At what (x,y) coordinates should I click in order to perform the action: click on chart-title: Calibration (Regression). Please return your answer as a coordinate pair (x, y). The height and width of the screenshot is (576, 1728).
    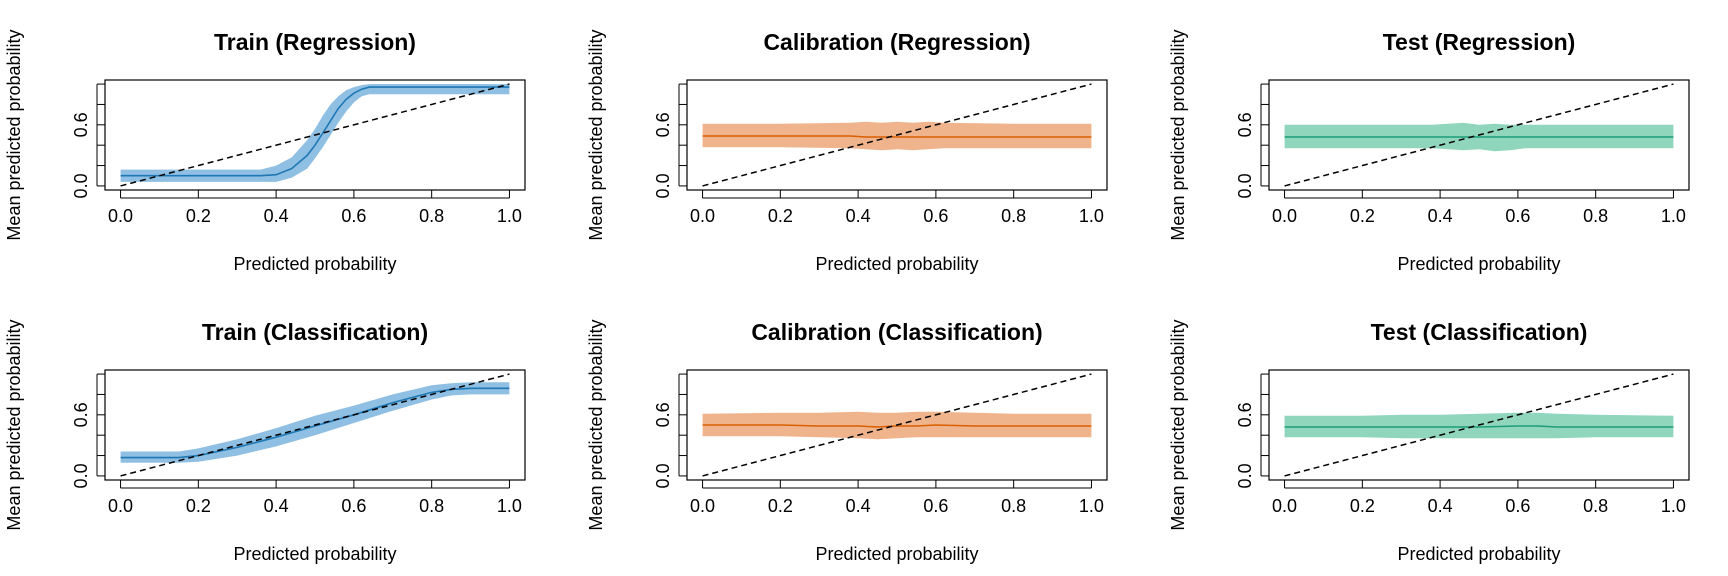
    Looking at the image, I should click on (896, 42).